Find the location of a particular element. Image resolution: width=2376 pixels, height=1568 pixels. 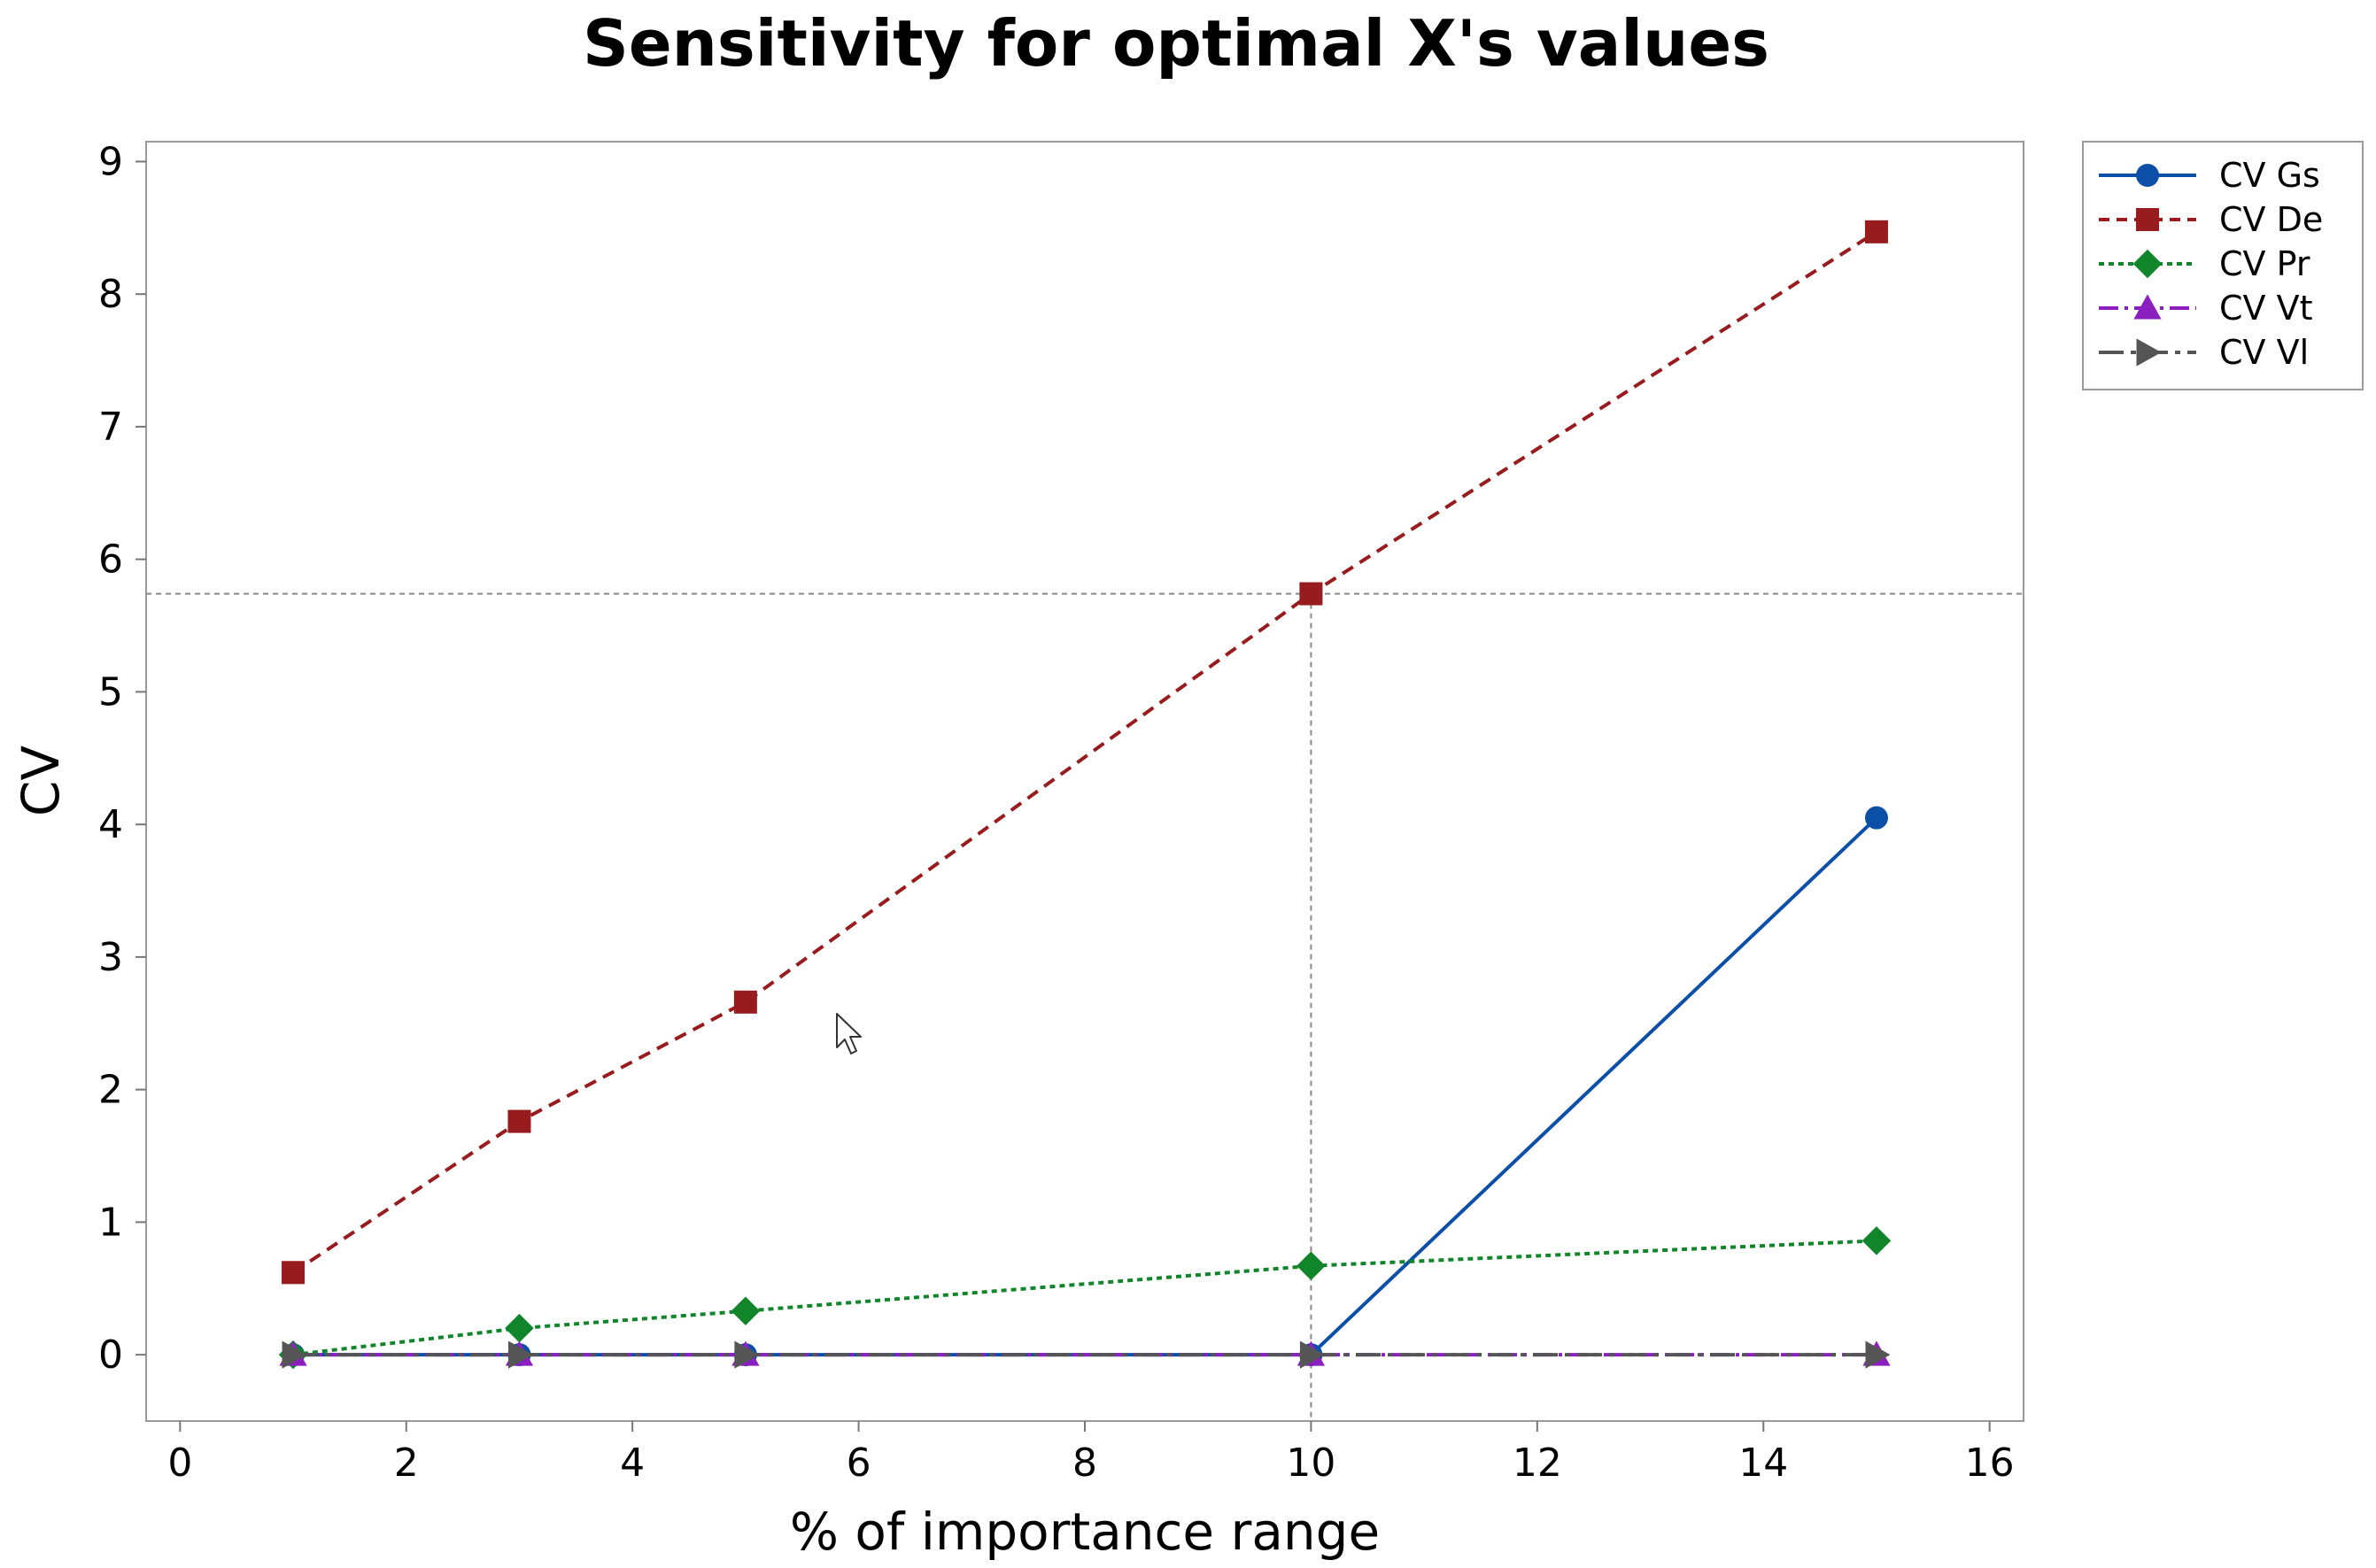

y-tick-label: 8 is located at coordinates (110, 294).